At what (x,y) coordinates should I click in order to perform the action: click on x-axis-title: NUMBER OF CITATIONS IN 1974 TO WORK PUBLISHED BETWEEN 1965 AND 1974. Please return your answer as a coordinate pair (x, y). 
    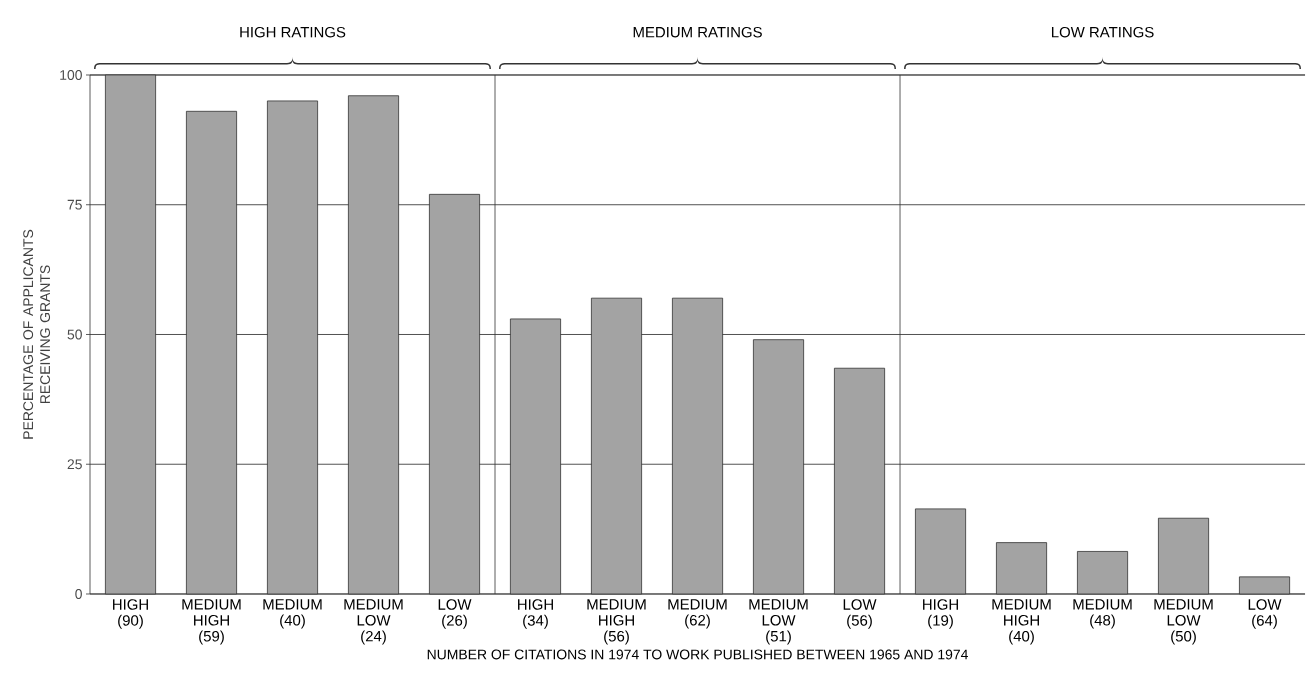
    Looking at the image, I should click on (697, 654).